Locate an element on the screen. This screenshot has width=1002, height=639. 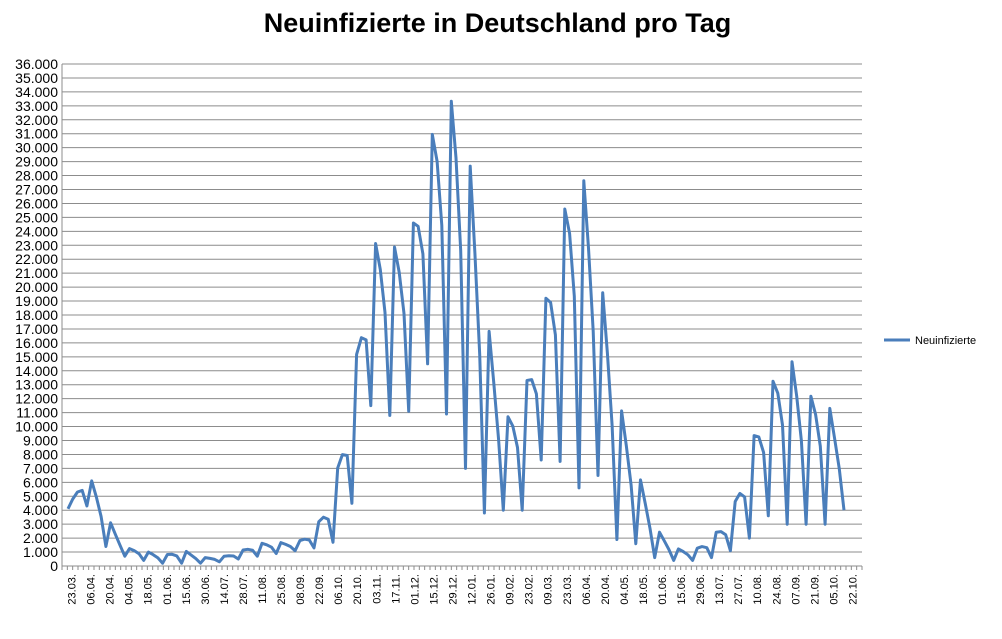
x-tick-label: 20.10. is located at coordinates (358, 589).